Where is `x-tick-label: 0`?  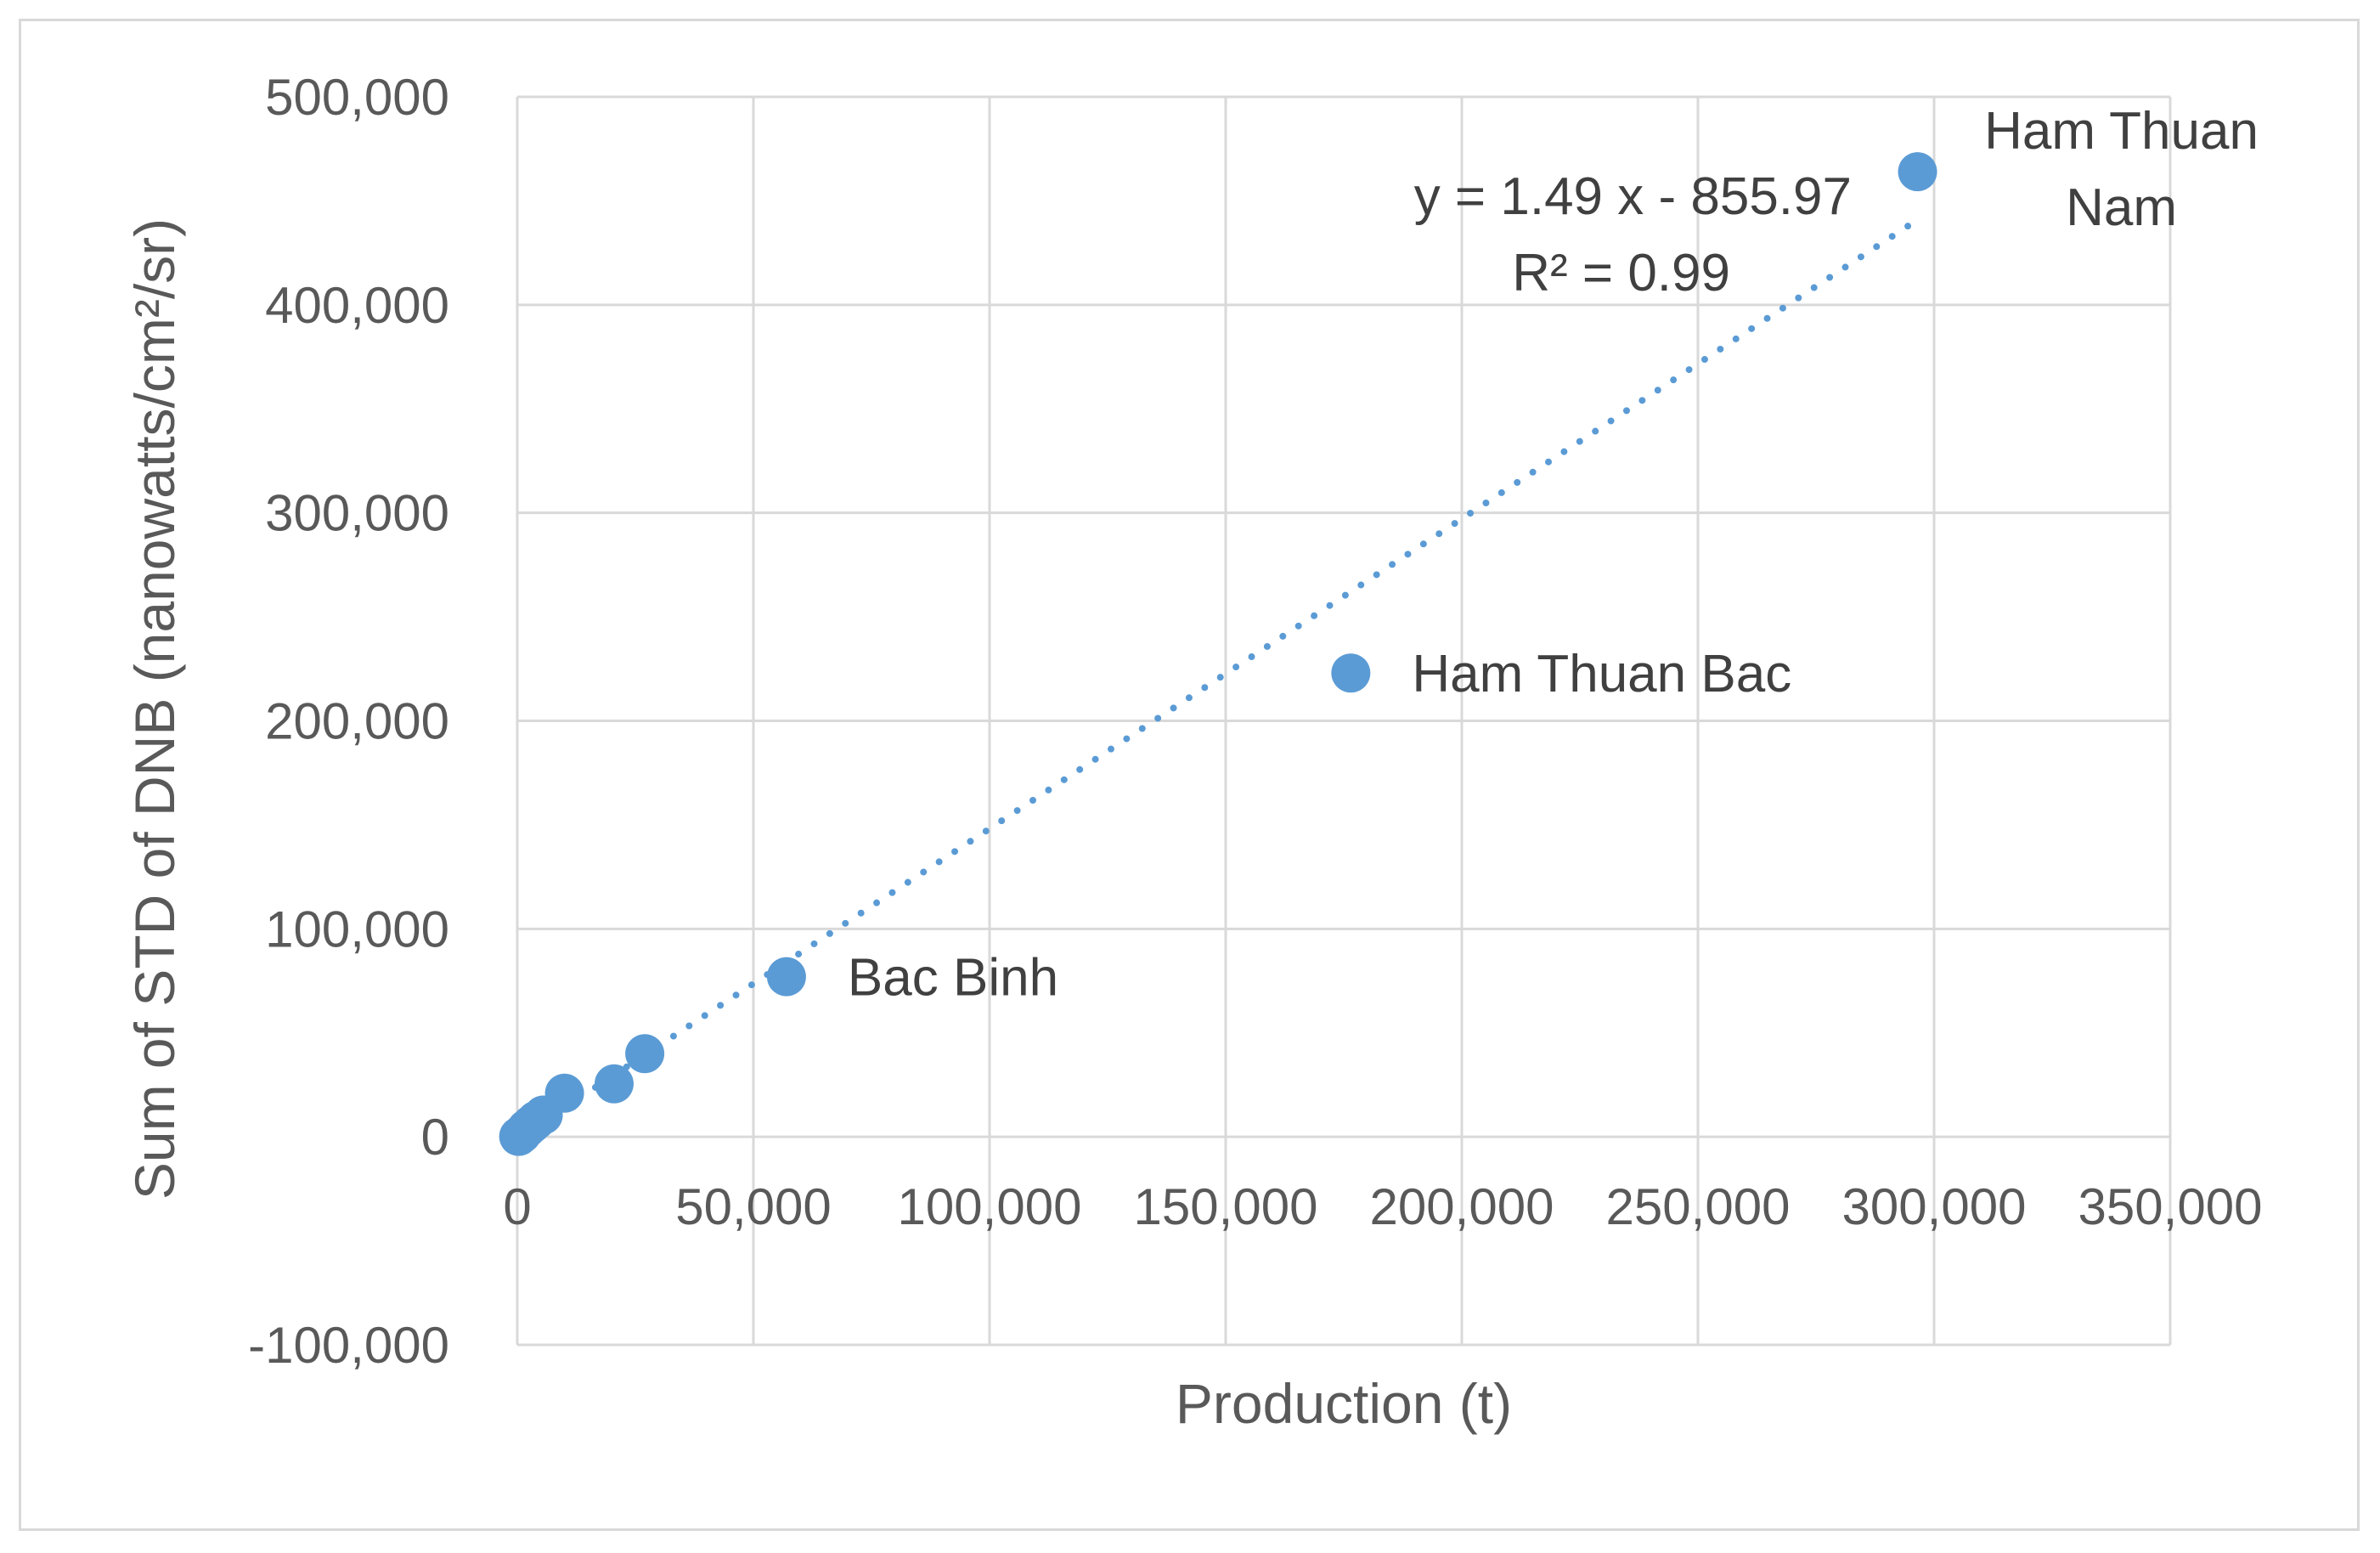 x-tick-label: 0 is located at coordinates (517, 1206).